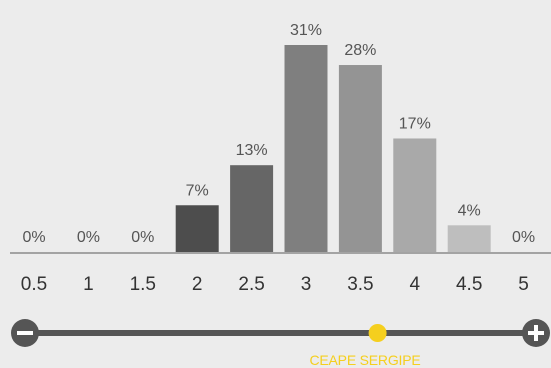  Describe the element at coordinates (360, 284) in the screenshot. I see `x-tick-label: 3.5` at that location.